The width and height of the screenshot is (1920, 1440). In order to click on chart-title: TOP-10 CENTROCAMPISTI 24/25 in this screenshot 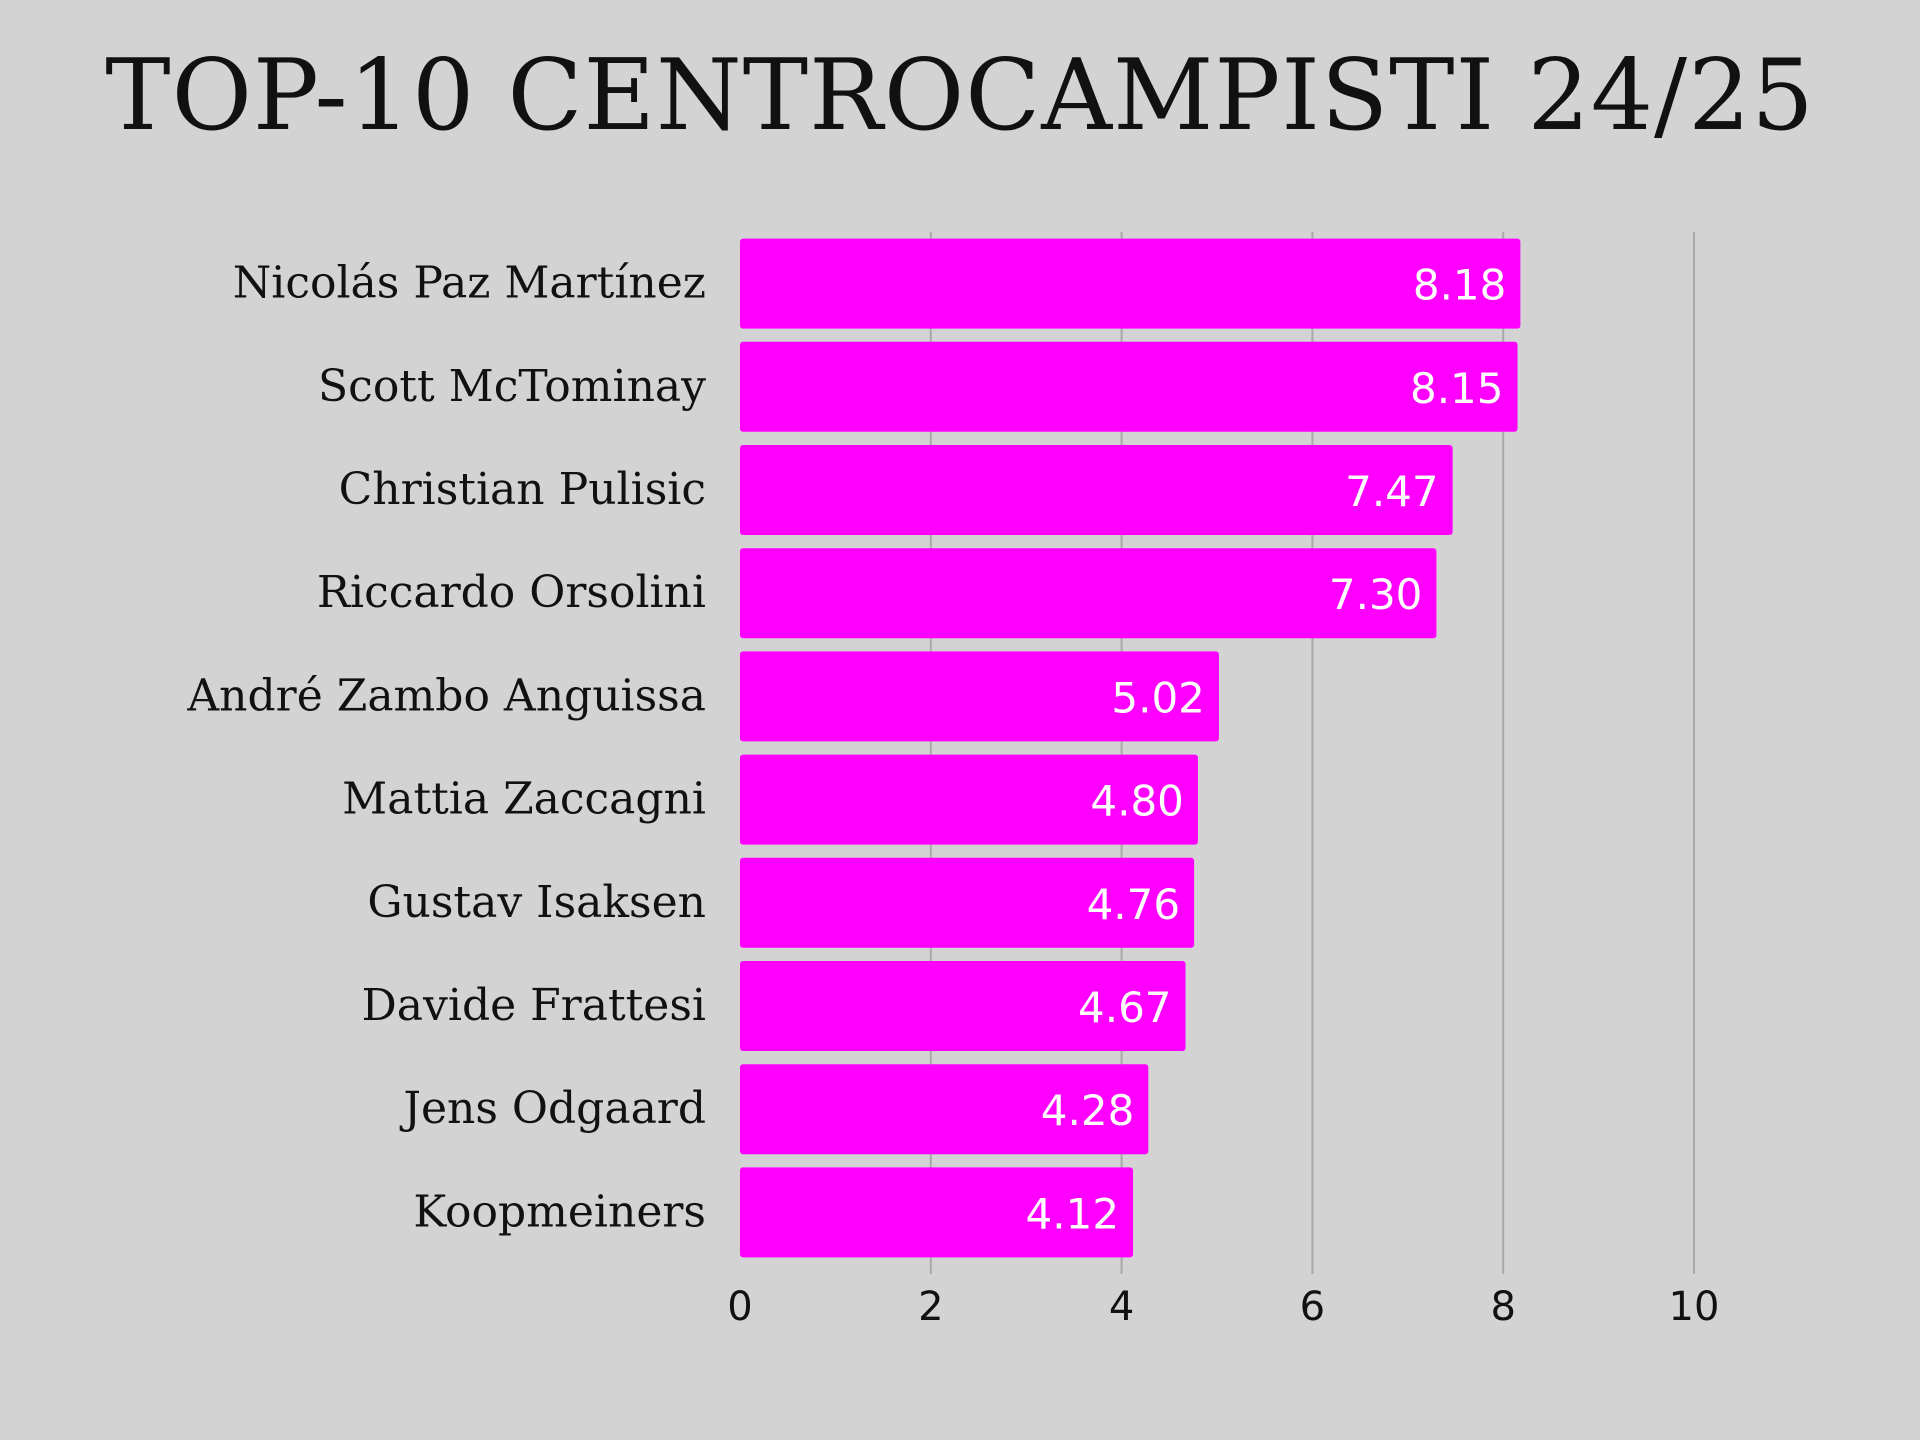, I will do `click(960, 96)`.